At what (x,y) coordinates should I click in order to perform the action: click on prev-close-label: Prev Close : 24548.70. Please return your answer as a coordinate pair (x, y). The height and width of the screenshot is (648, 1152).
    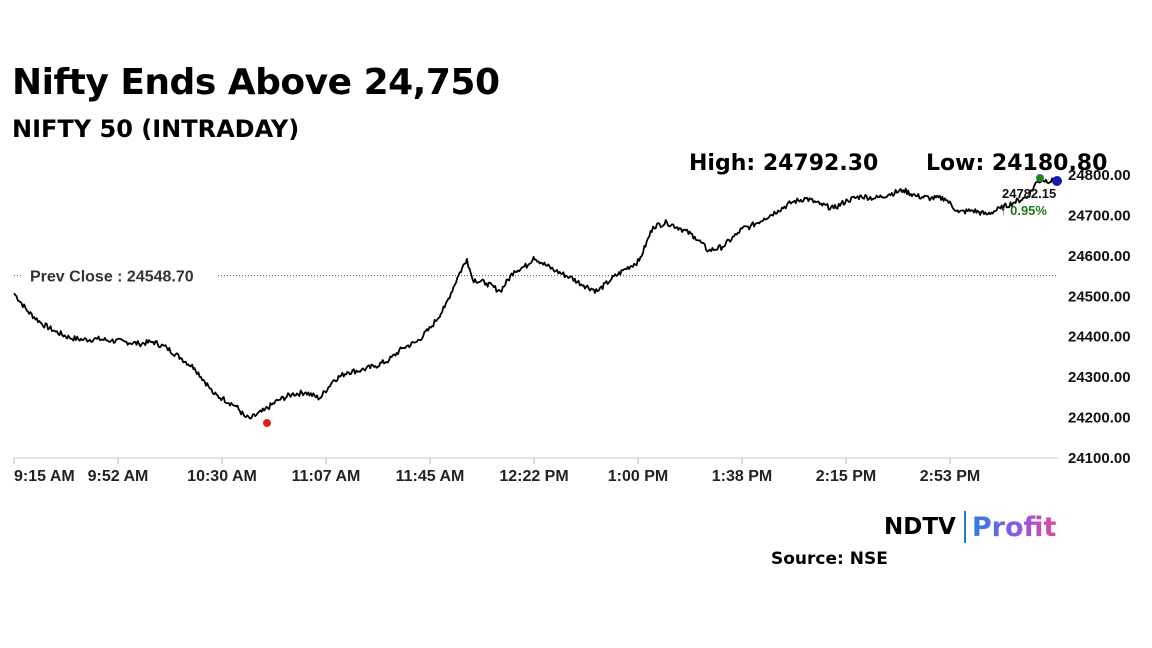
    Looking at the image, I should click on (112, 277).